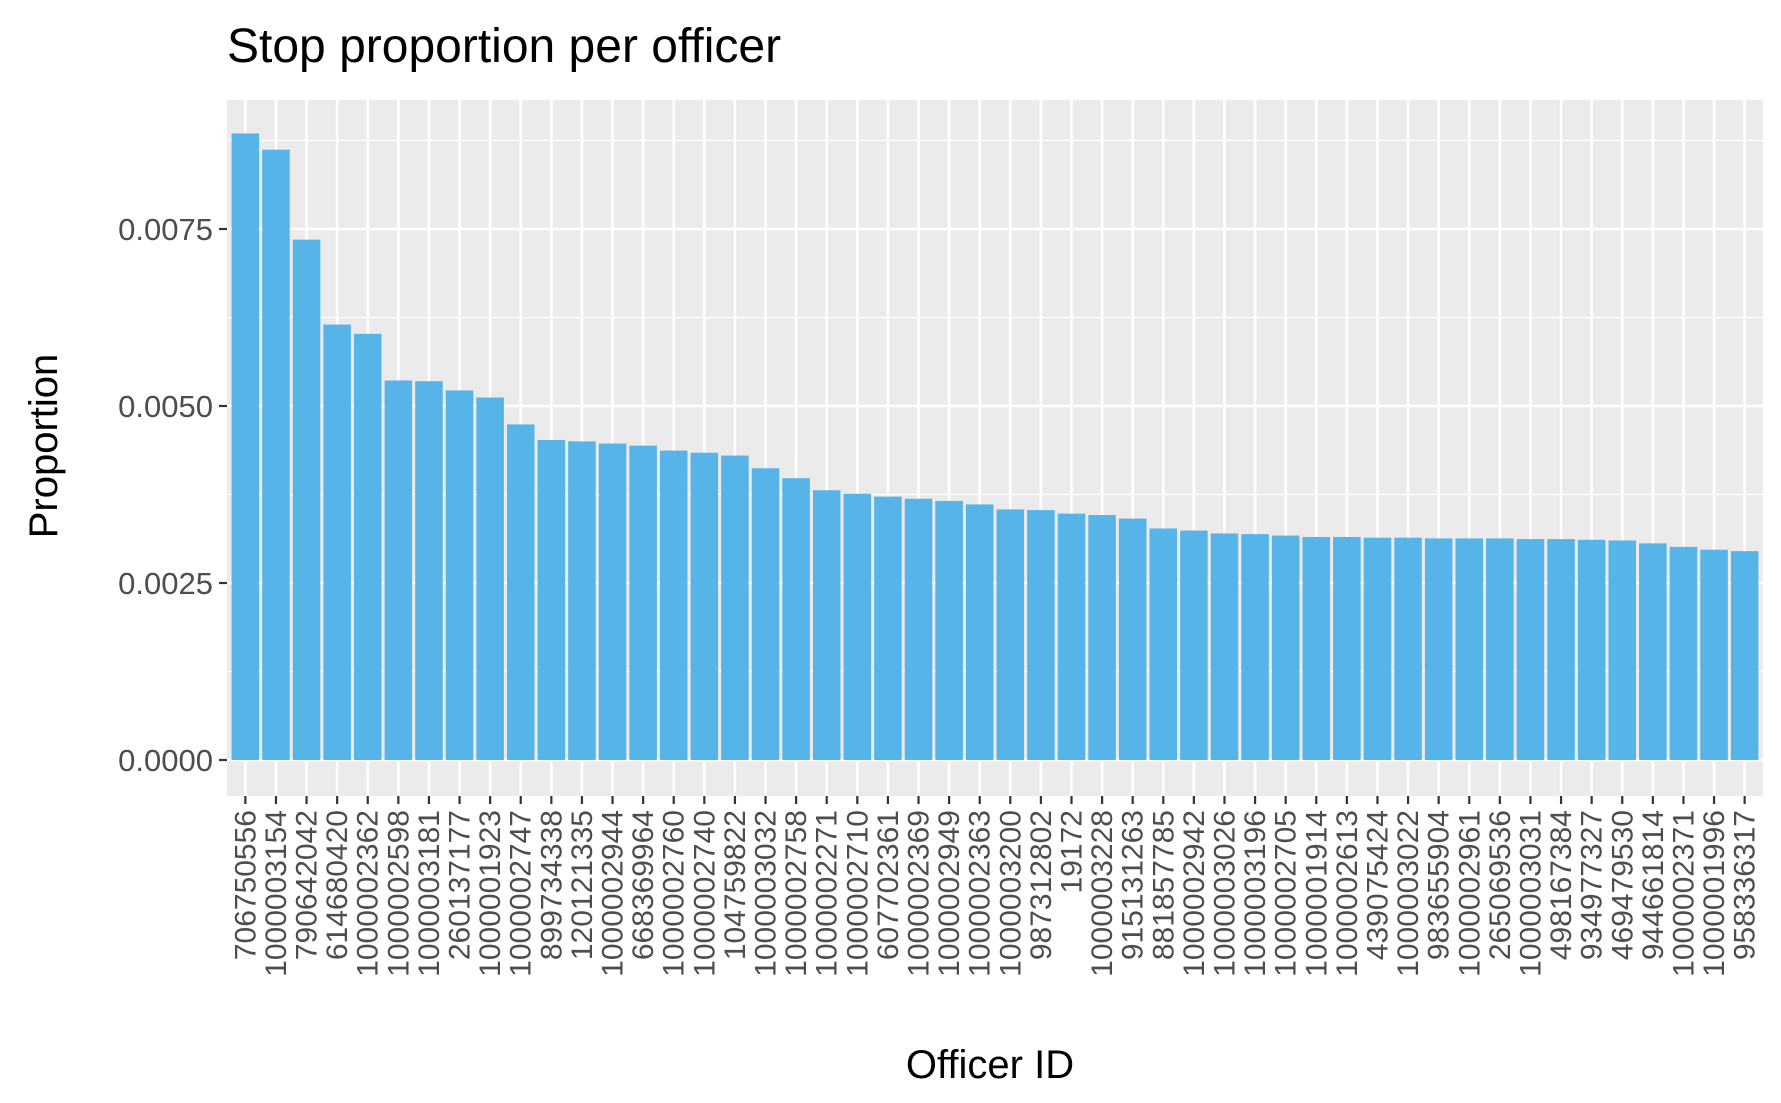 This screenshot has width=1781, height=1103. Describe the element at coordinates (165, 760) in the screenshot. I see `y-tick-label: 0.0000` at that location.